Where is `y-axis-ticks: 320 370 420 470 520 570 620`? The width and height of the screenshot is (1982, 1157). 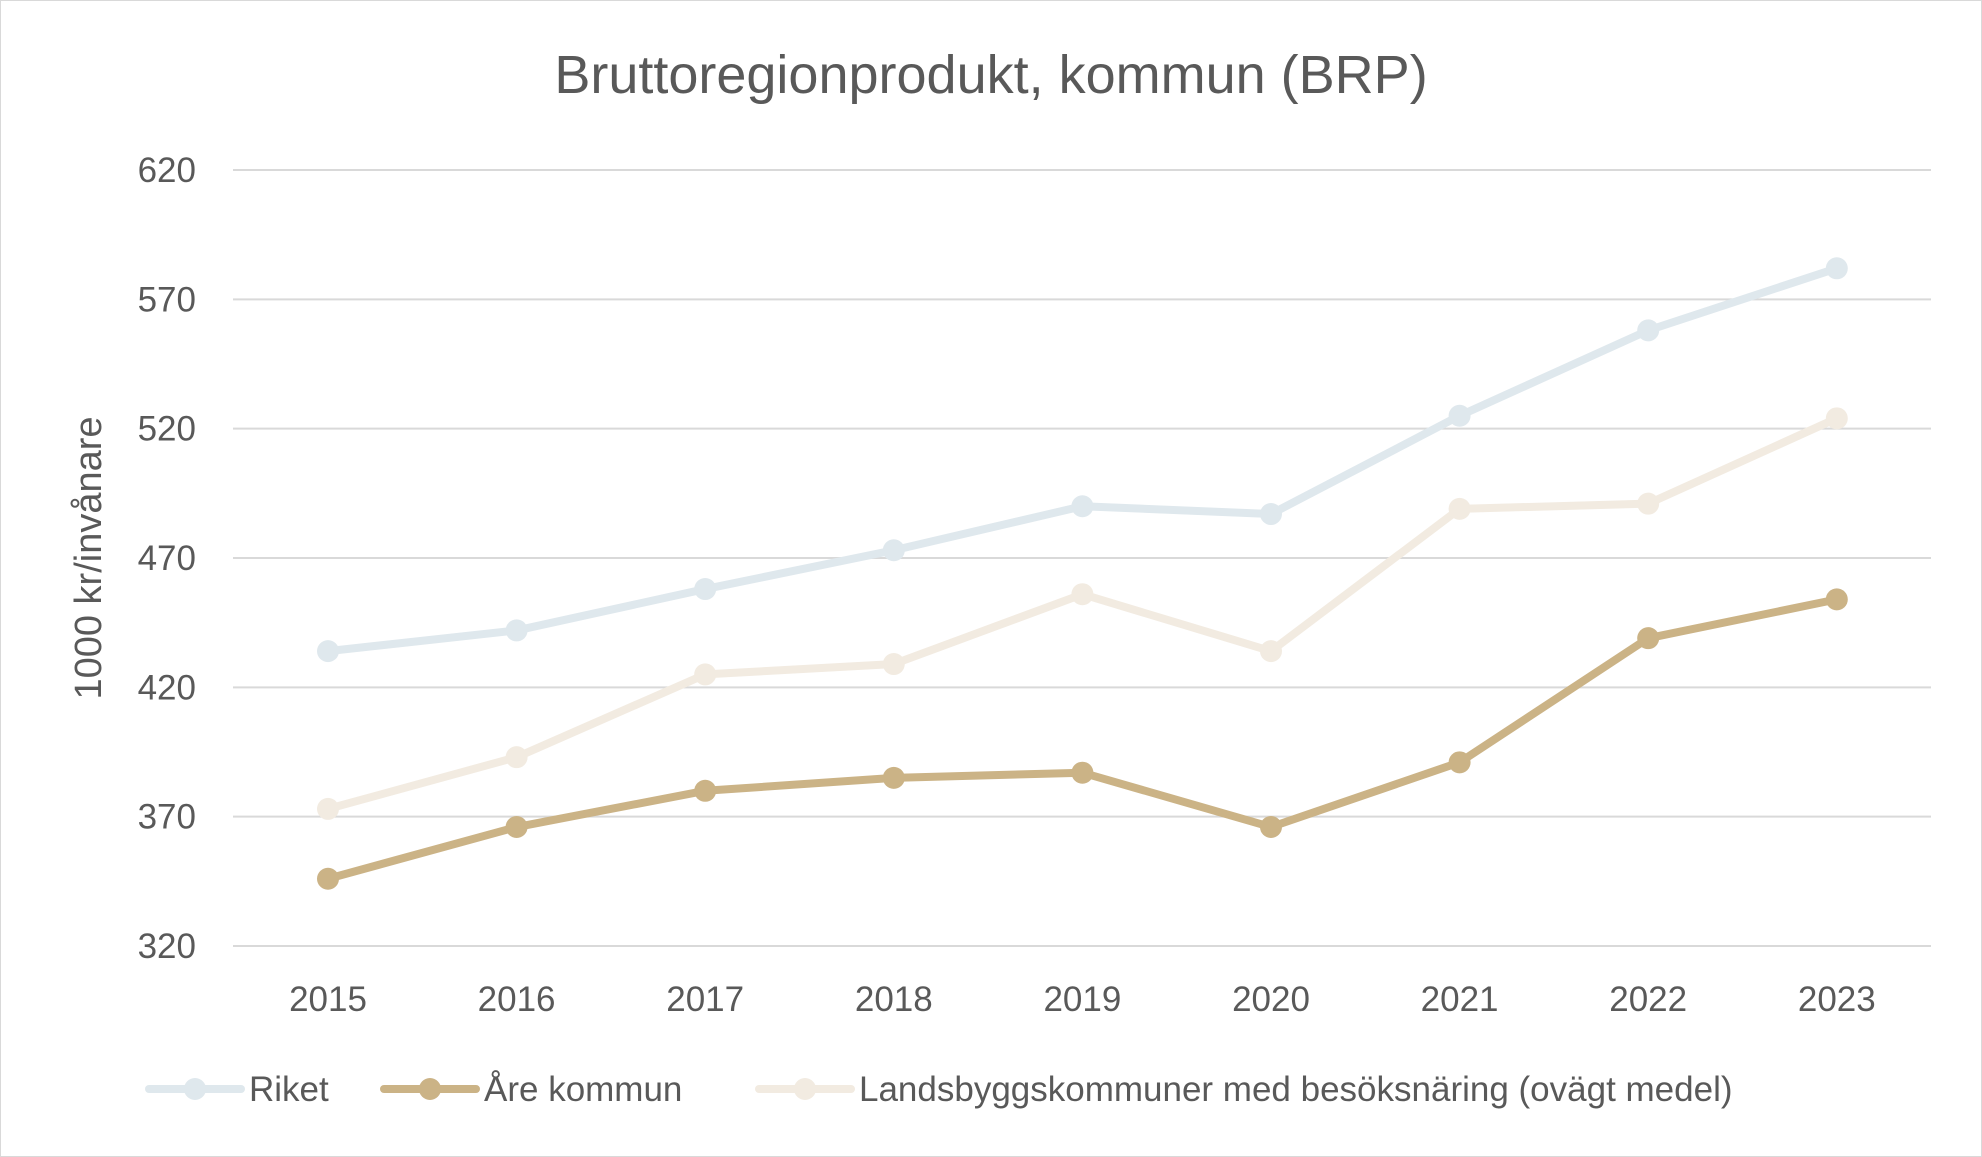
y-axis-ticks: 320 370 420 470 520 570 620 is located at coordinates (167, 558).